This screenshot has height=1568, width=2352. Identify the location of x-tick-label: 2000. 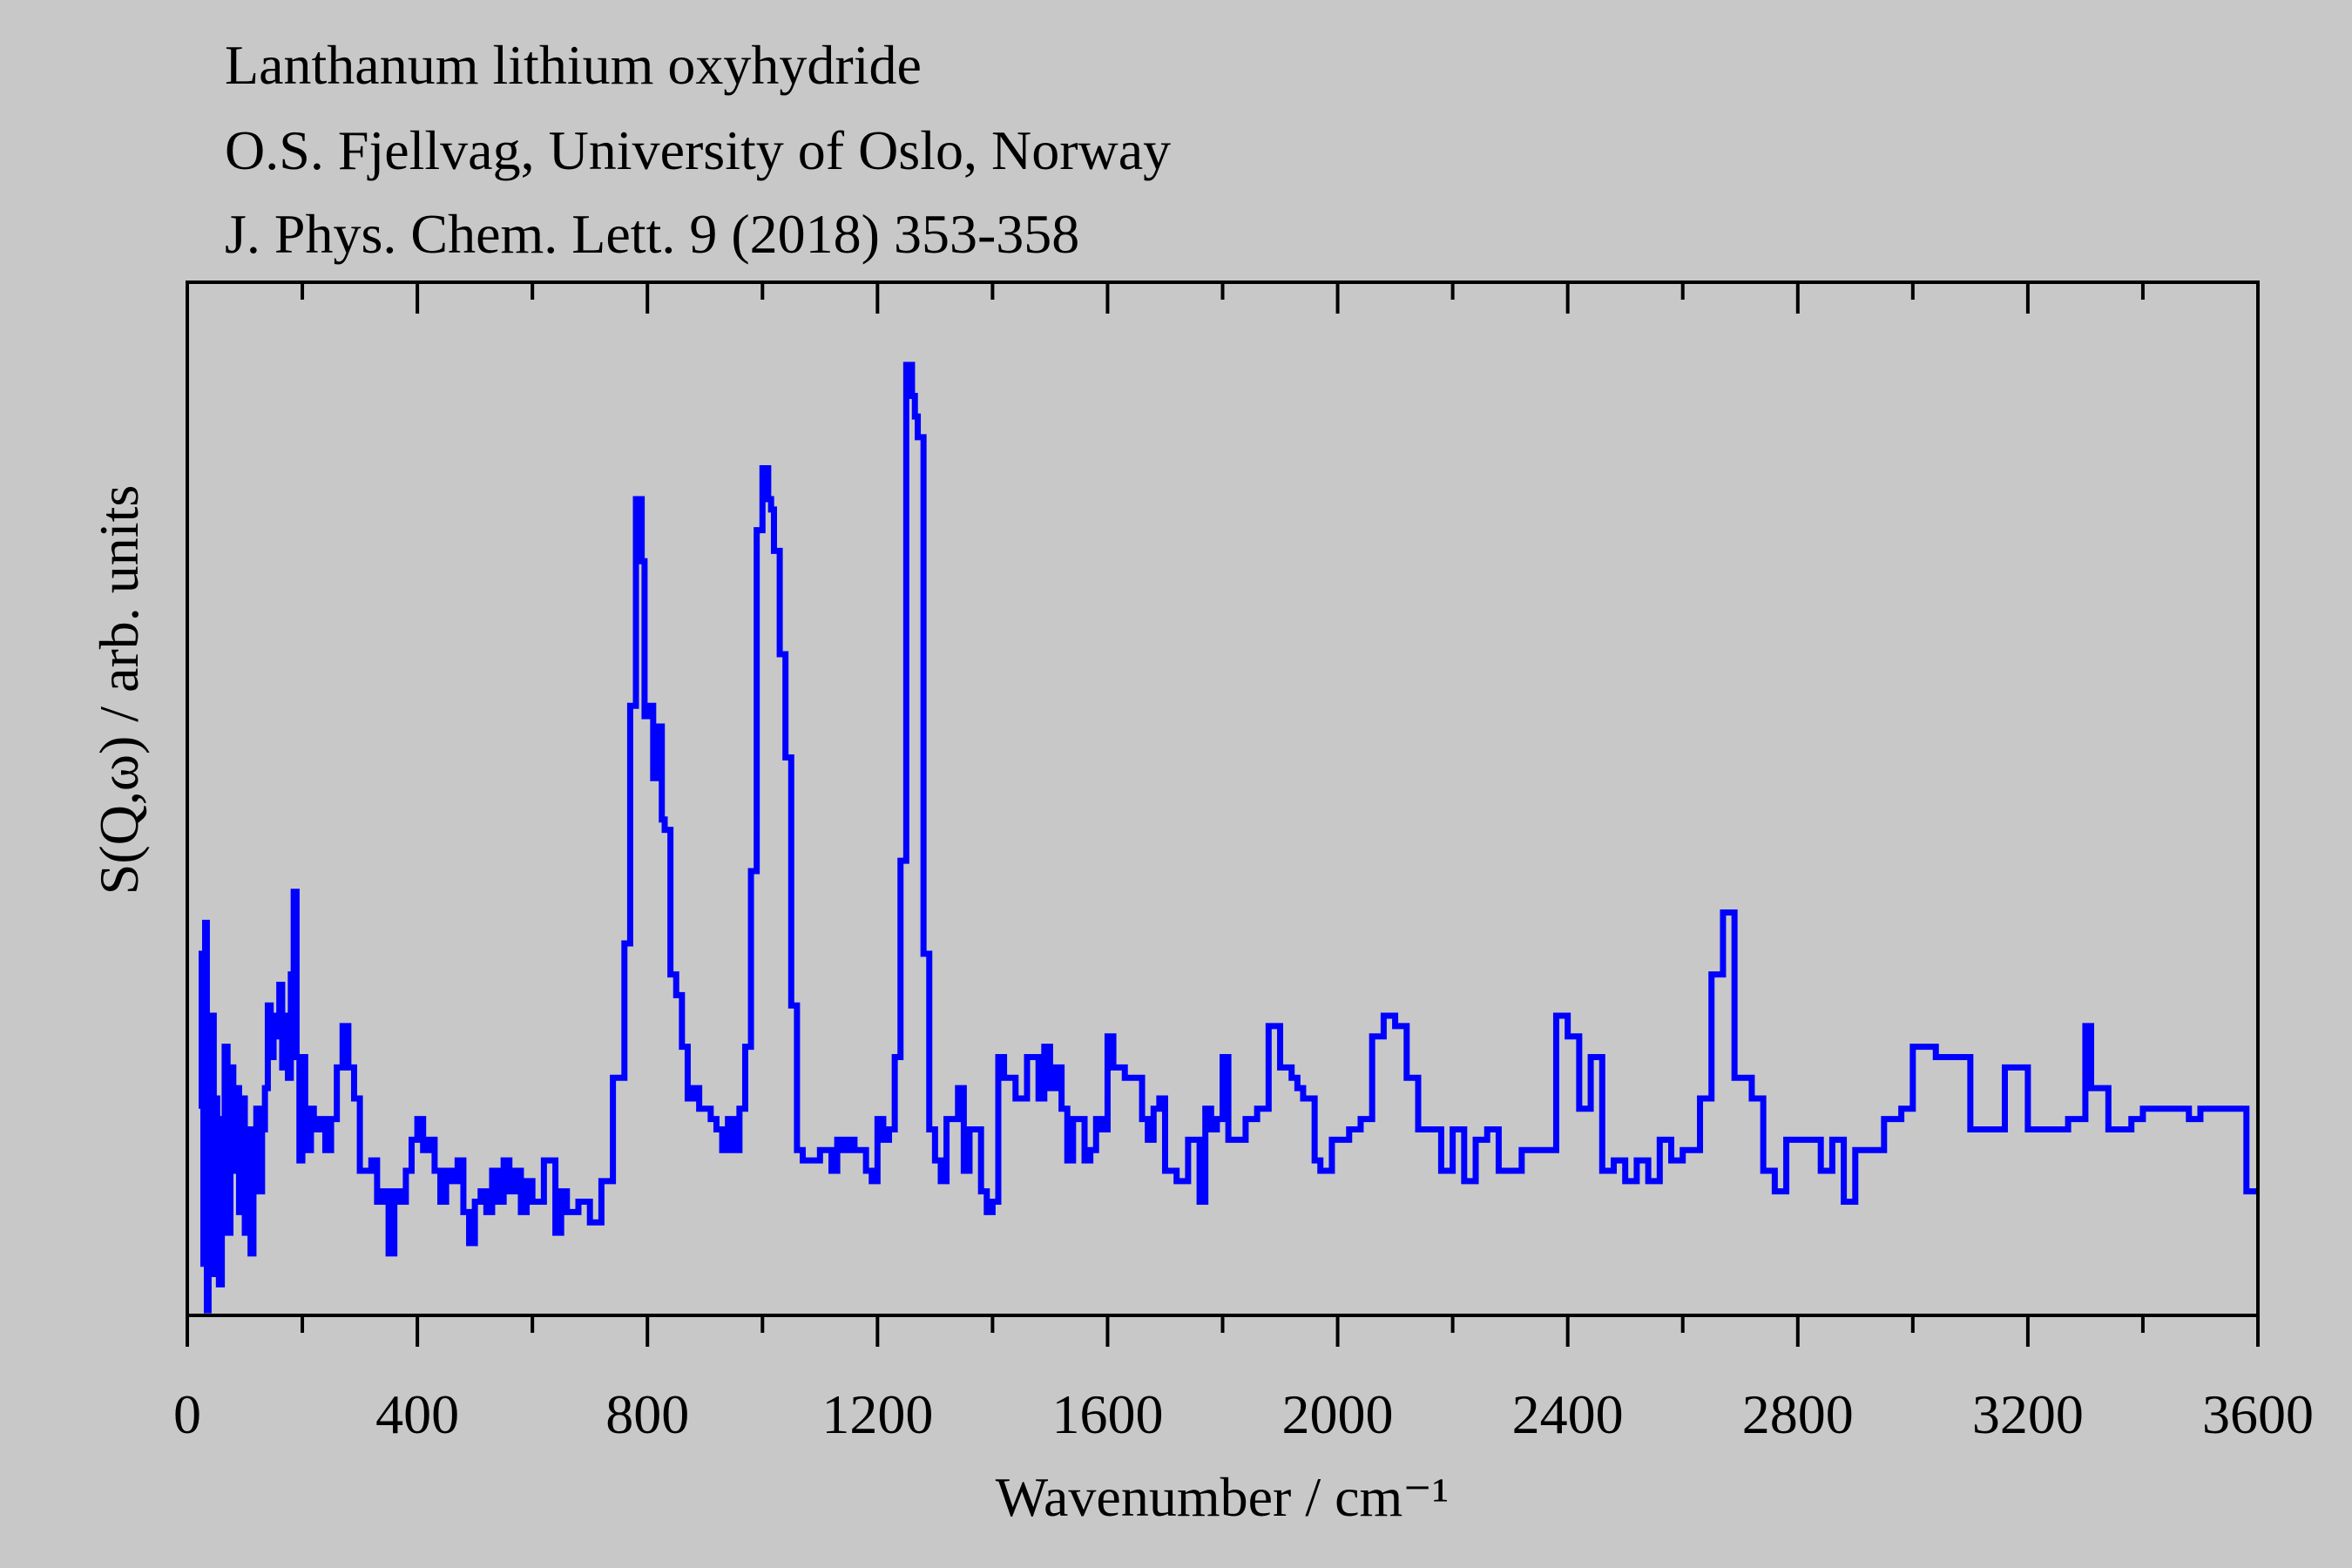
(1338, 1414).